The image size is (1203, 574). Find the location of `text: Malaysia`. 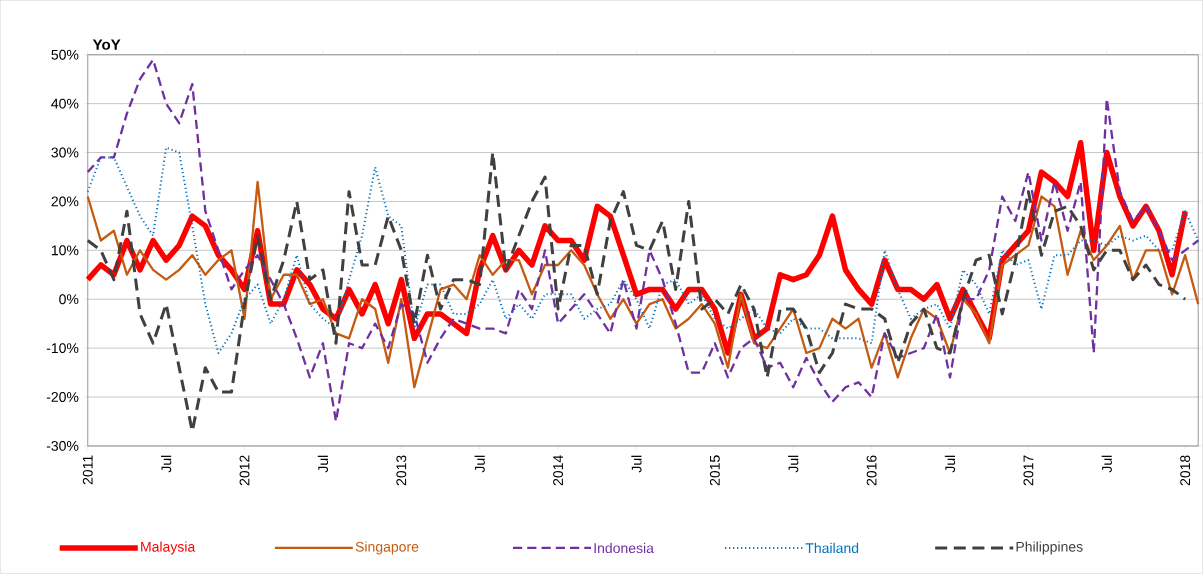

text: Malaysia is located at coordinates (168, 548).